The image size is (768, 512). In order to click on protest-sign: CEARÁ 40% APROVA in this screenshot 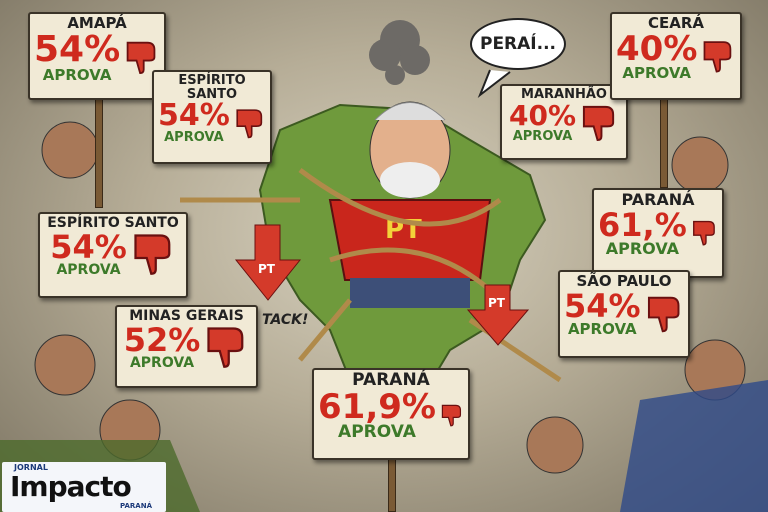, I will do `click(676, 56)`.